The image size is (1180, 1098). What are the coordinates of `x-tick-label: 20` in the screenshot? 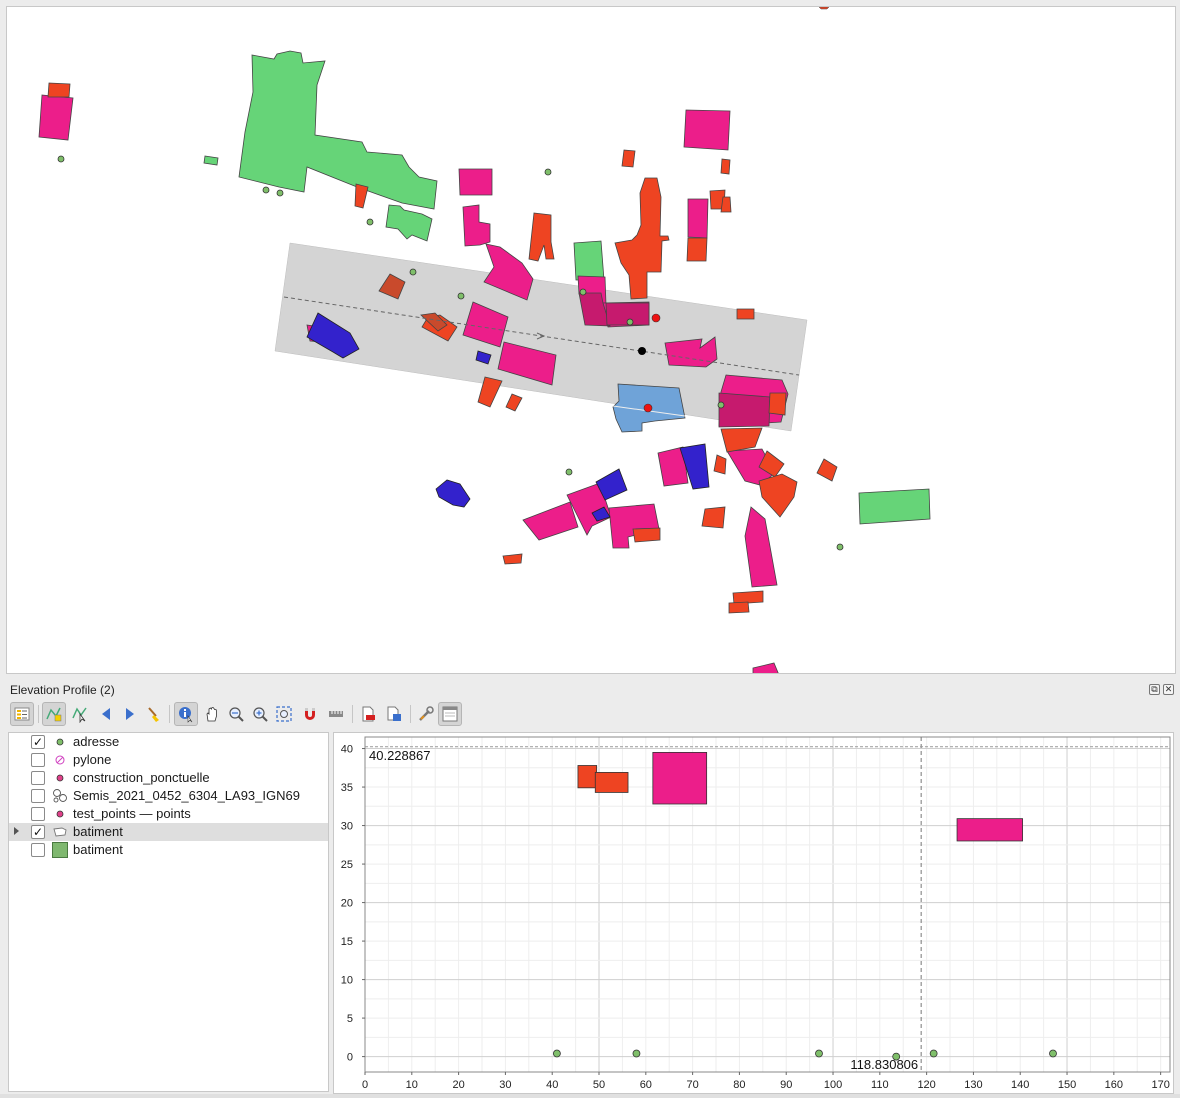 It's located at (458, 1085).